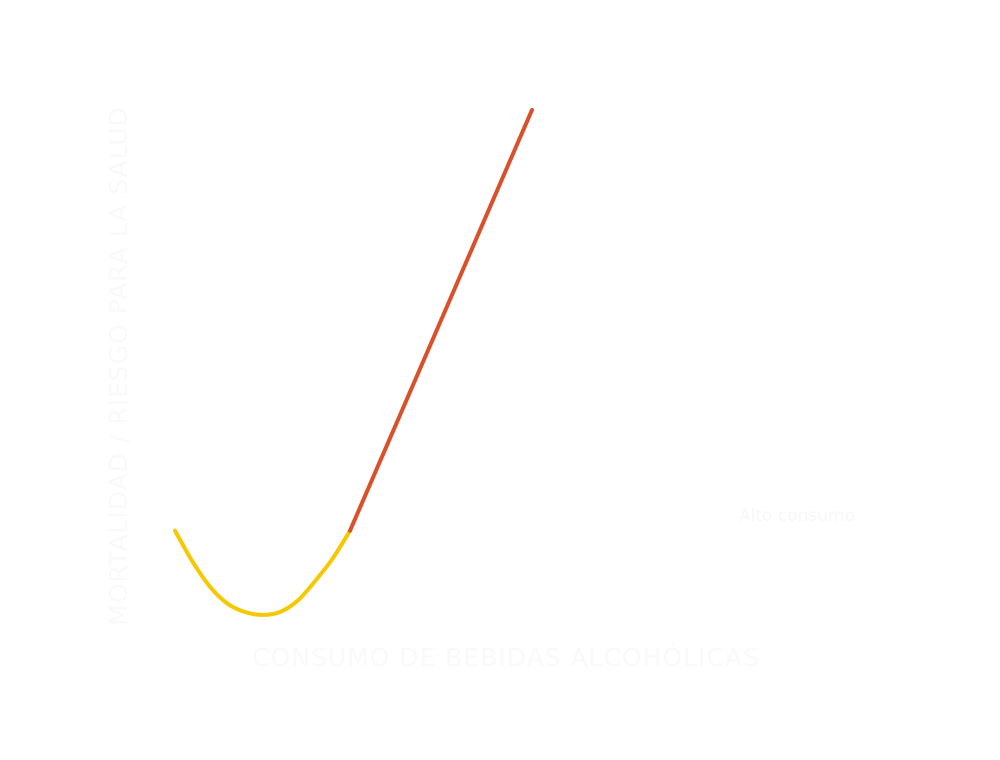 The width and height of the screenshot is (1000, 760). What do you see at coordinates (118, 366) in the screenshot?
I see `y-axis-title: MORTALIDAD / RIESGO PARA LA SALUD` at bounding box center [118, 366].